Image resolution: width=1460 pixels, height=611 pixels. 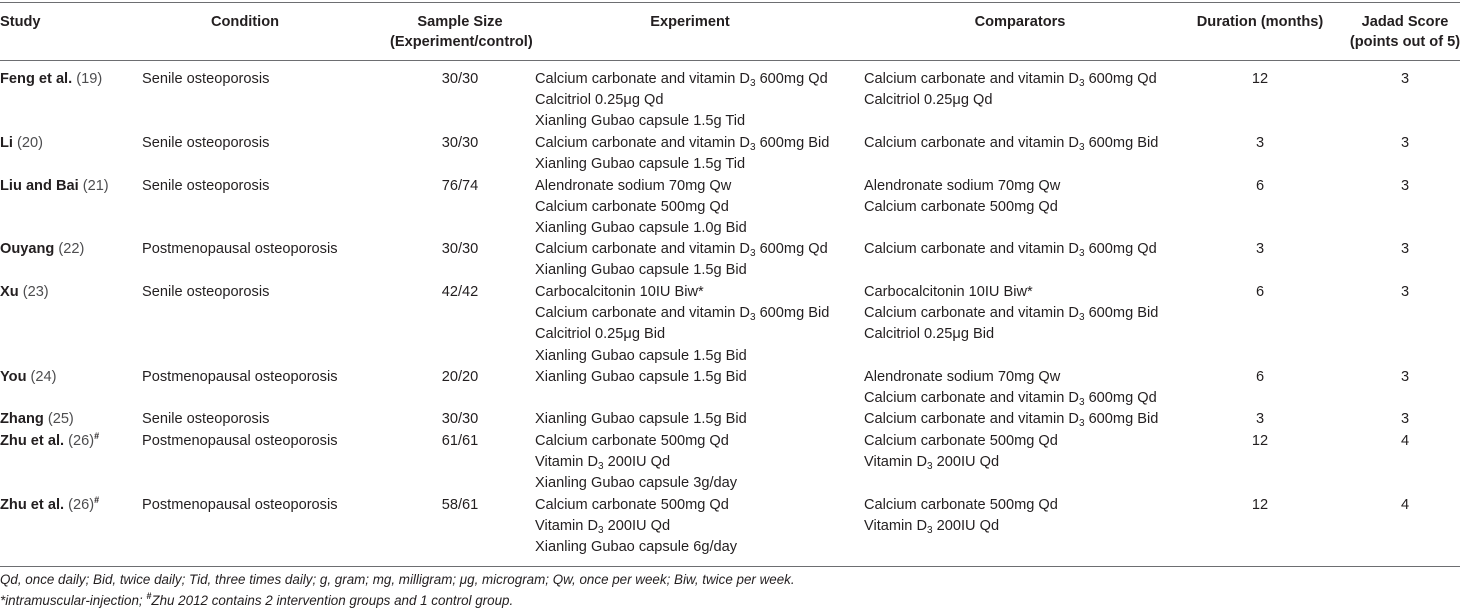 What do you see at coordinates (60, 419) in the screenshot?
I see `study-reference-link: (25)` at bounding box center [60, 419].